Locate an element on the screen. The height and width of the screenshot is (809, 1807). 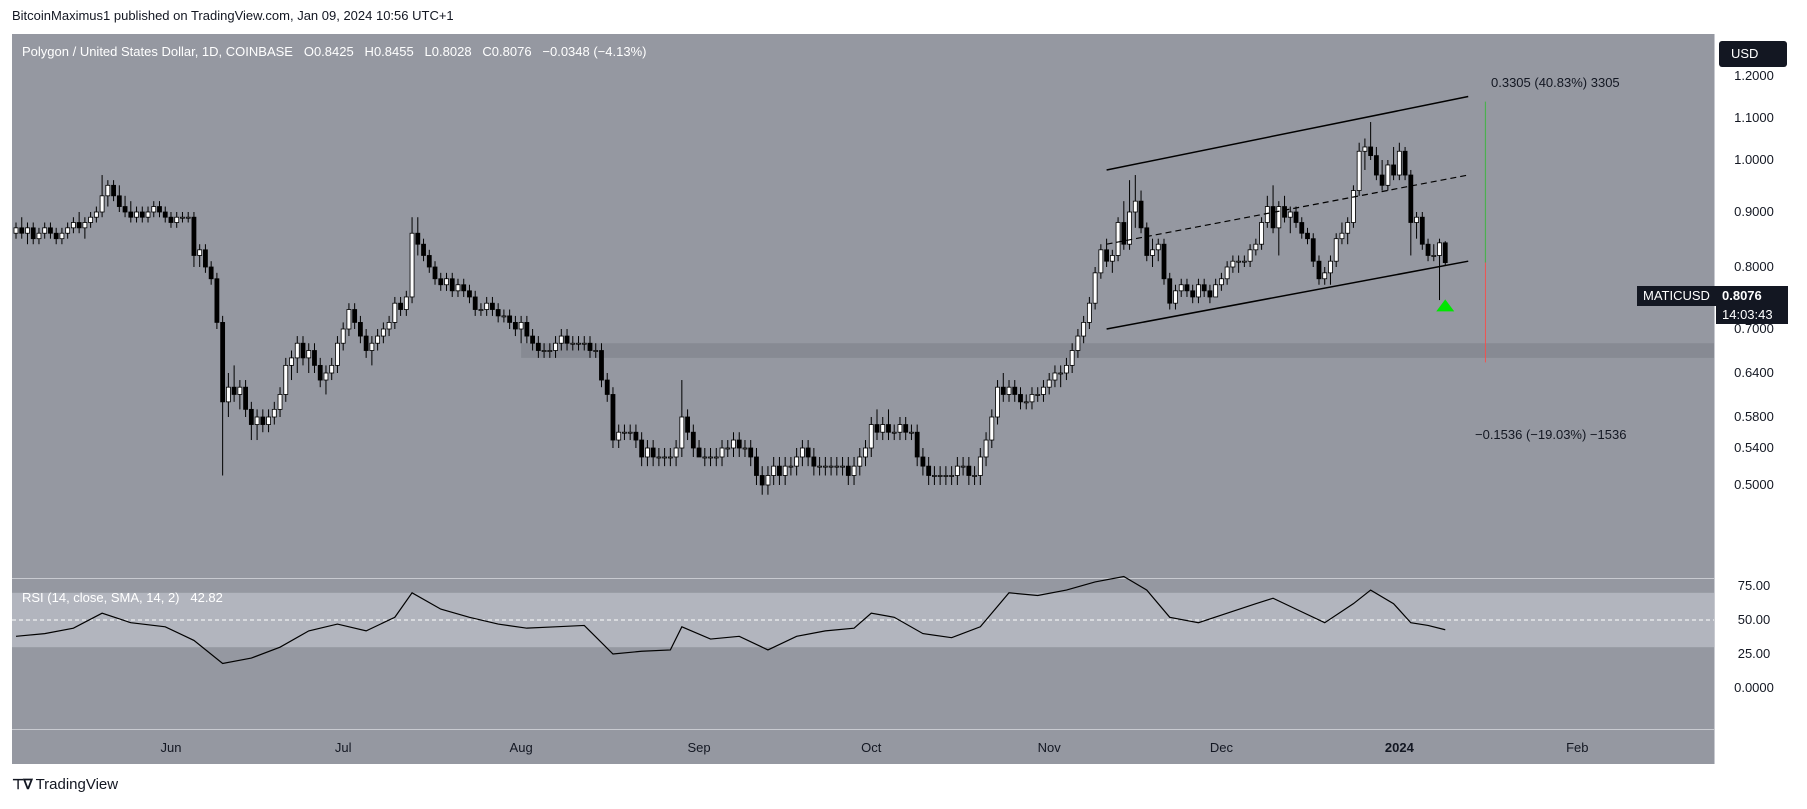
price-axis-tick: 0.5400 is located at coordinates (1754, 447).